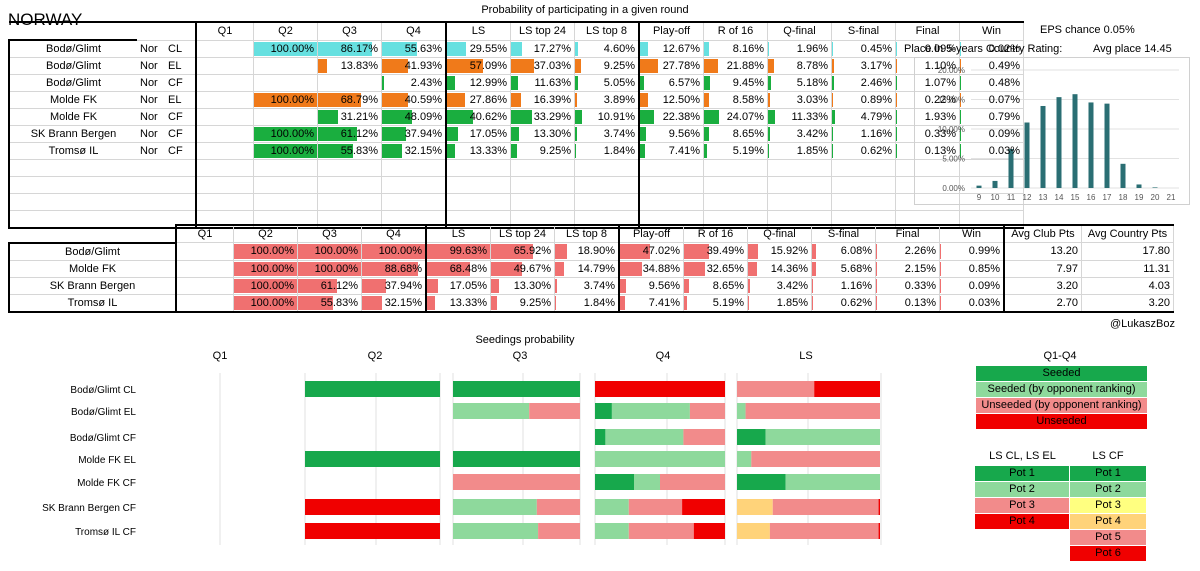  What do you see at coordinates (792, 302) in the screenshot?
I see `cell-value: 1.85%` at bounding box center [792, 302].